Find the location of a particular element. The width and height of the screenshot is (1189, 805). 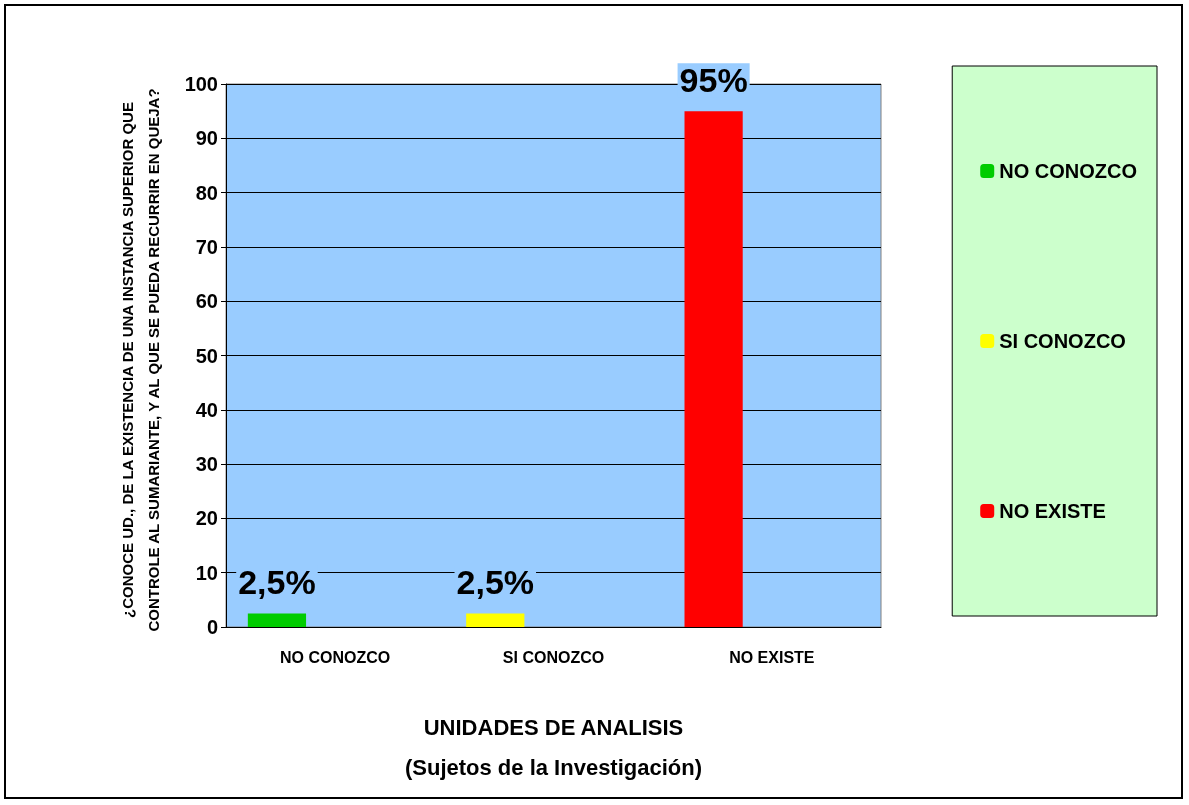

y-tick-label: 30 is located at coordinates (206, 464).